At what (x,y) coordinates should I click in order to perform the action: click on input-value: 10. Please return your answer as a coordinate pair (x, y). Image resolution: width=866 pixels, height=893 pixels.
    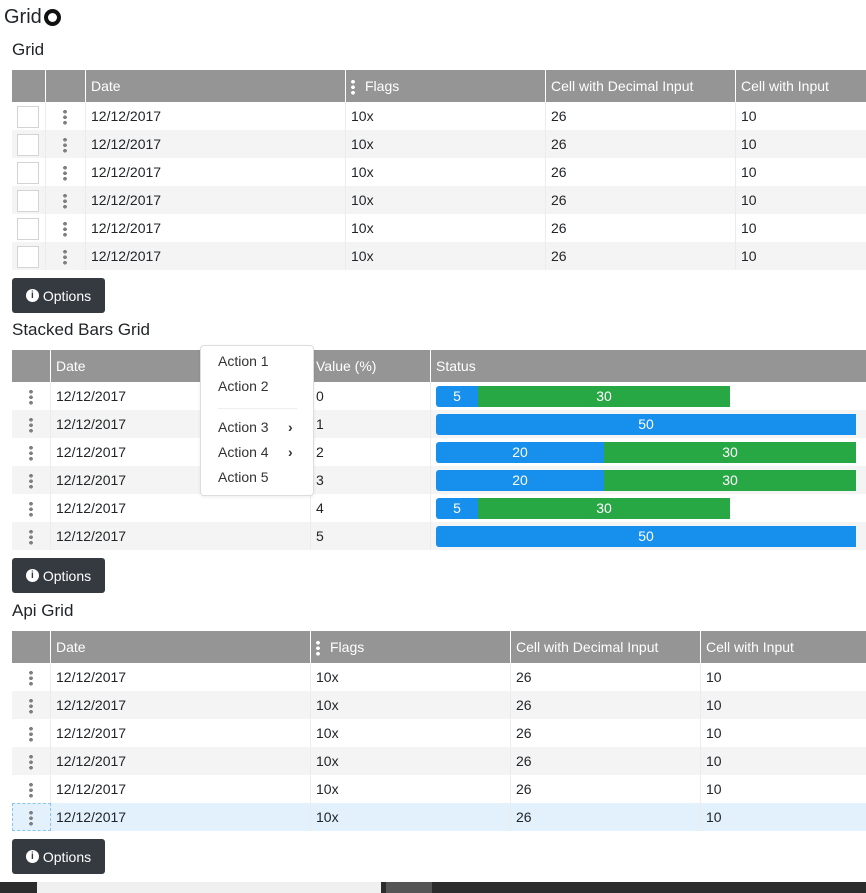
    Looking at the image, I should click on (714, 817).